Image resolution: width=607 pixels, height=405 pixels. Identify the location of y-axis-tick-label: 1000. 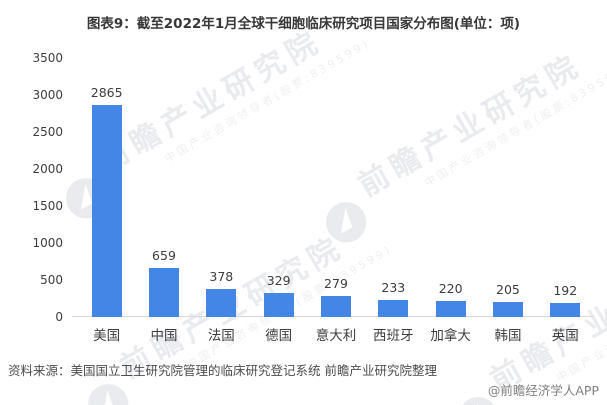
(47, 243).